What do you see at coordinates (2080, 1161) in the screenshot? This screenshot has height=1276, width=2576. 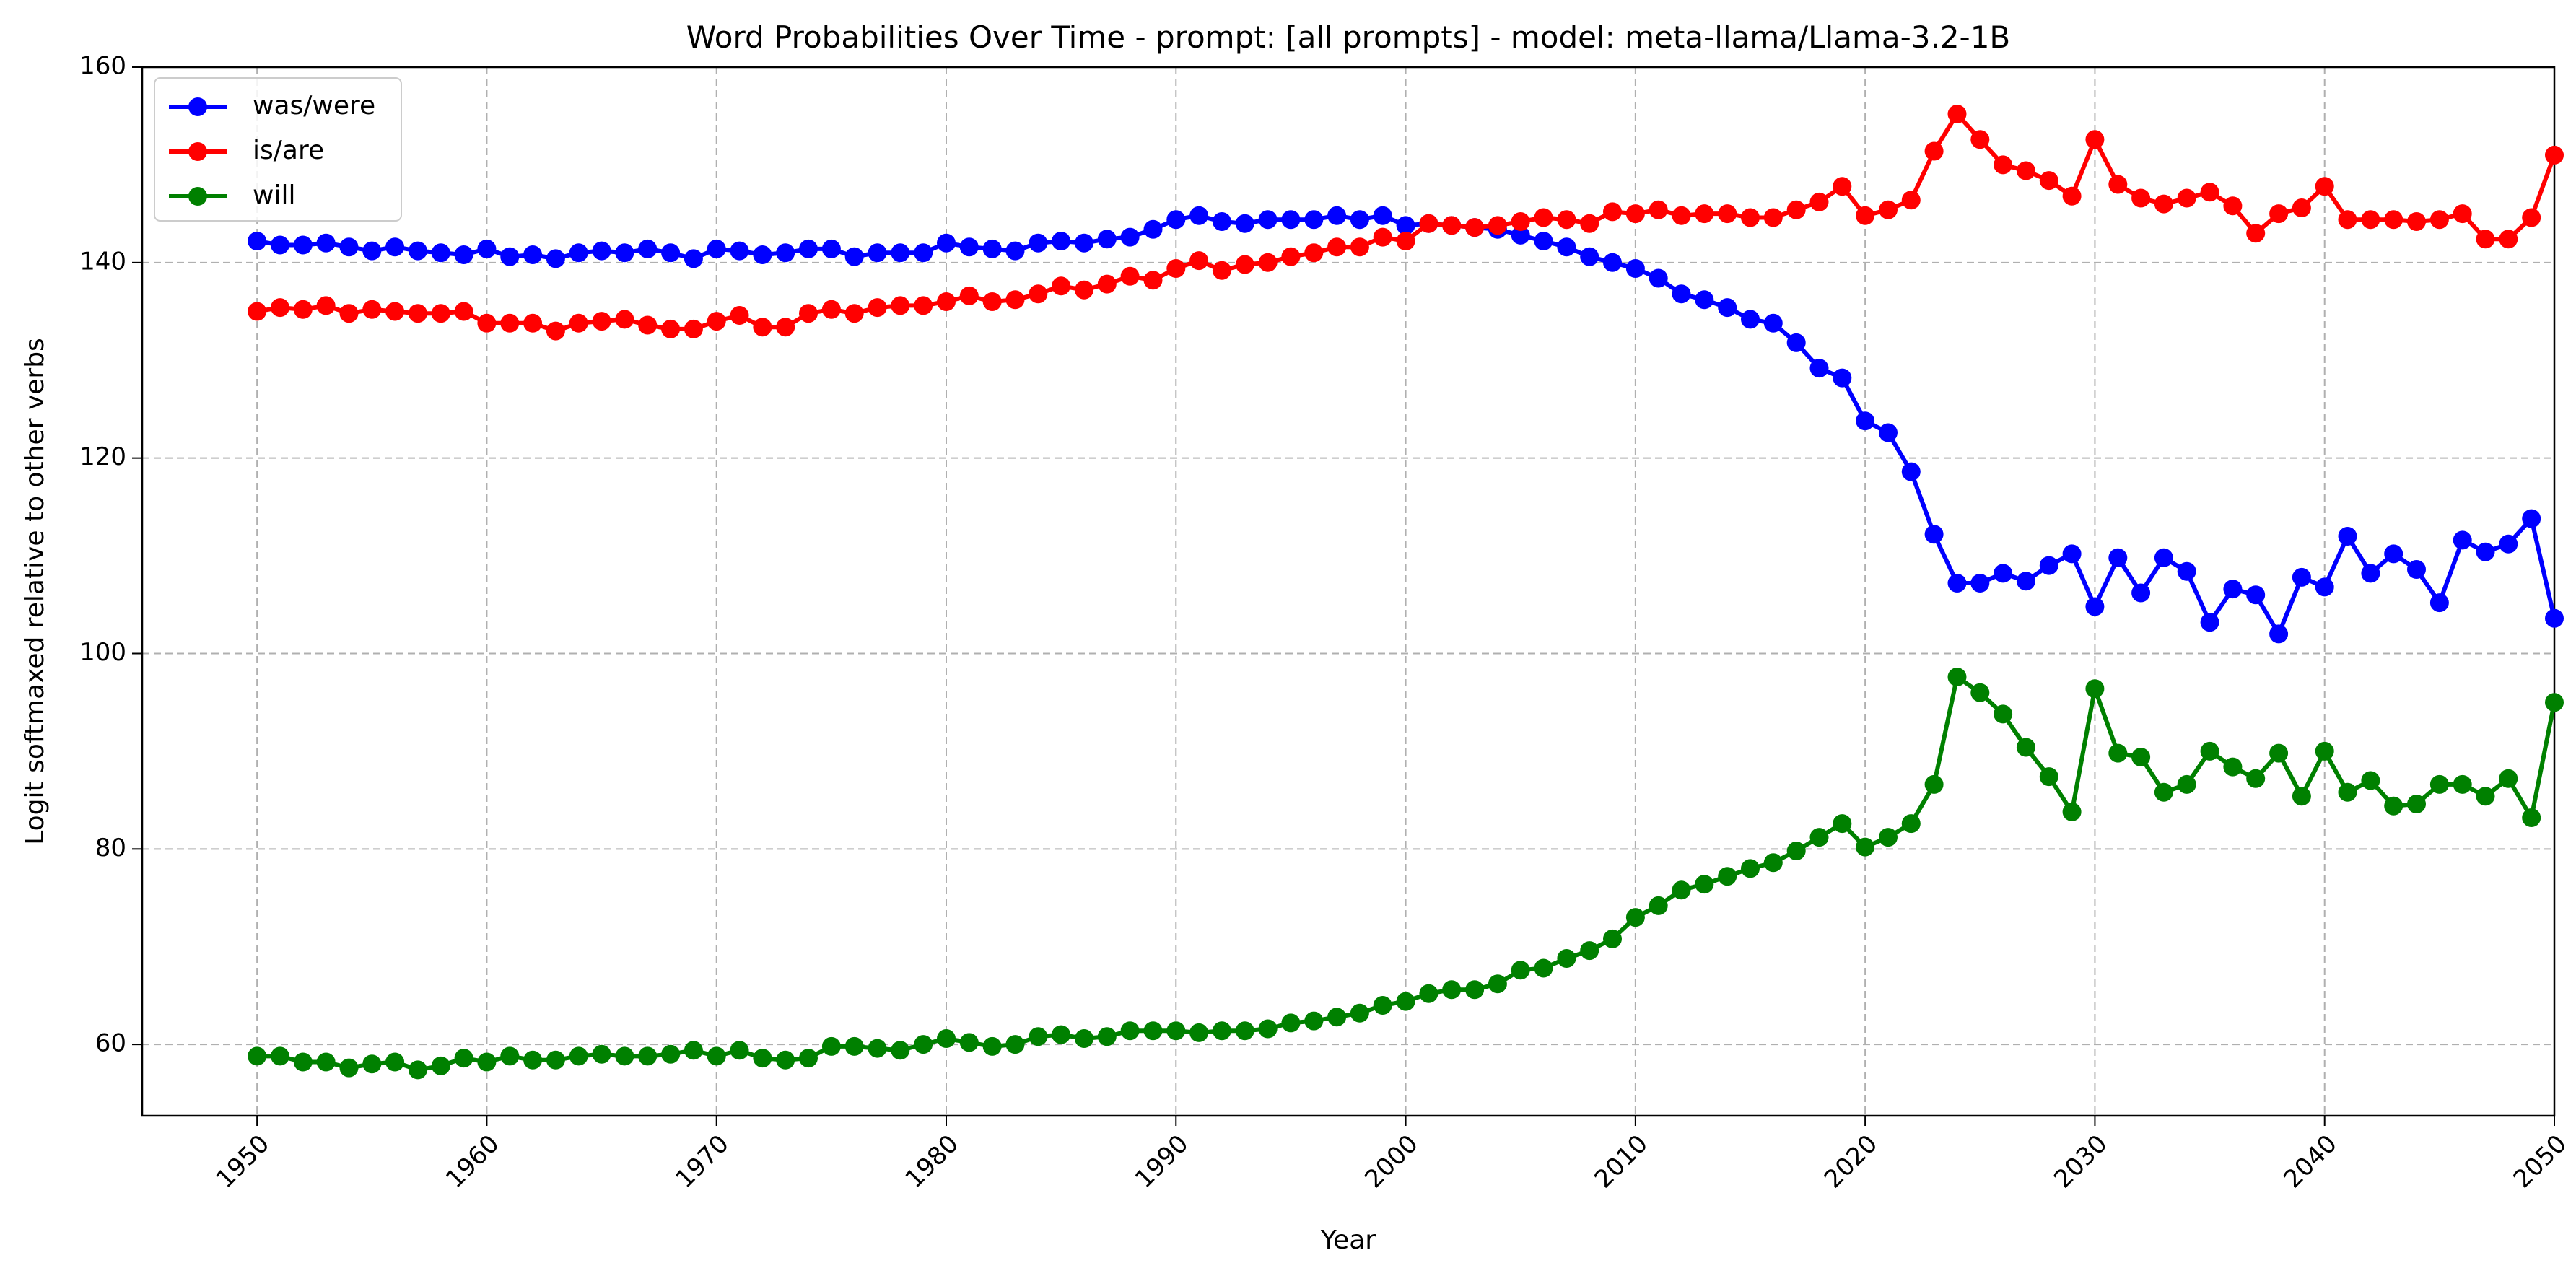 I see `x-tick-label: 2030` at bounding box center [2080, 1161].